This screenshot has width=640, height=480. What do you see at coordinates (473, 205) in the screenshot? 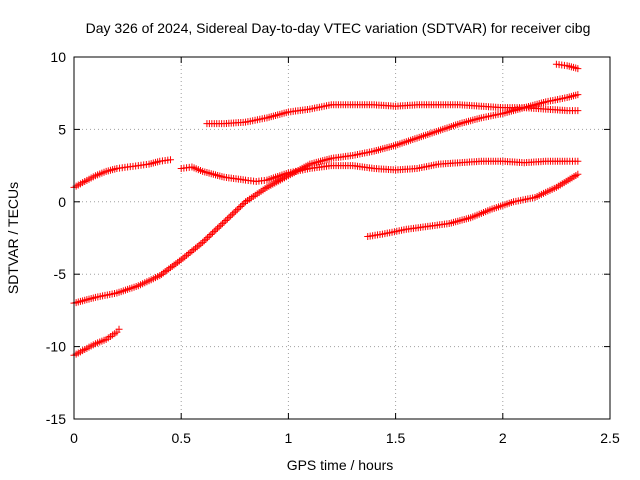
I see `series-track-f` at bounding box center [473, 205].